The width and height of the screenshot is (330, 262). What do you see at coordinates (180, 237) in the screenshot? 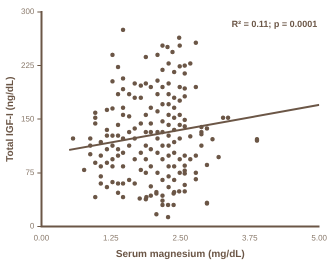
I see `x-tick-label: 2.50` at bounding box center [180, 237].